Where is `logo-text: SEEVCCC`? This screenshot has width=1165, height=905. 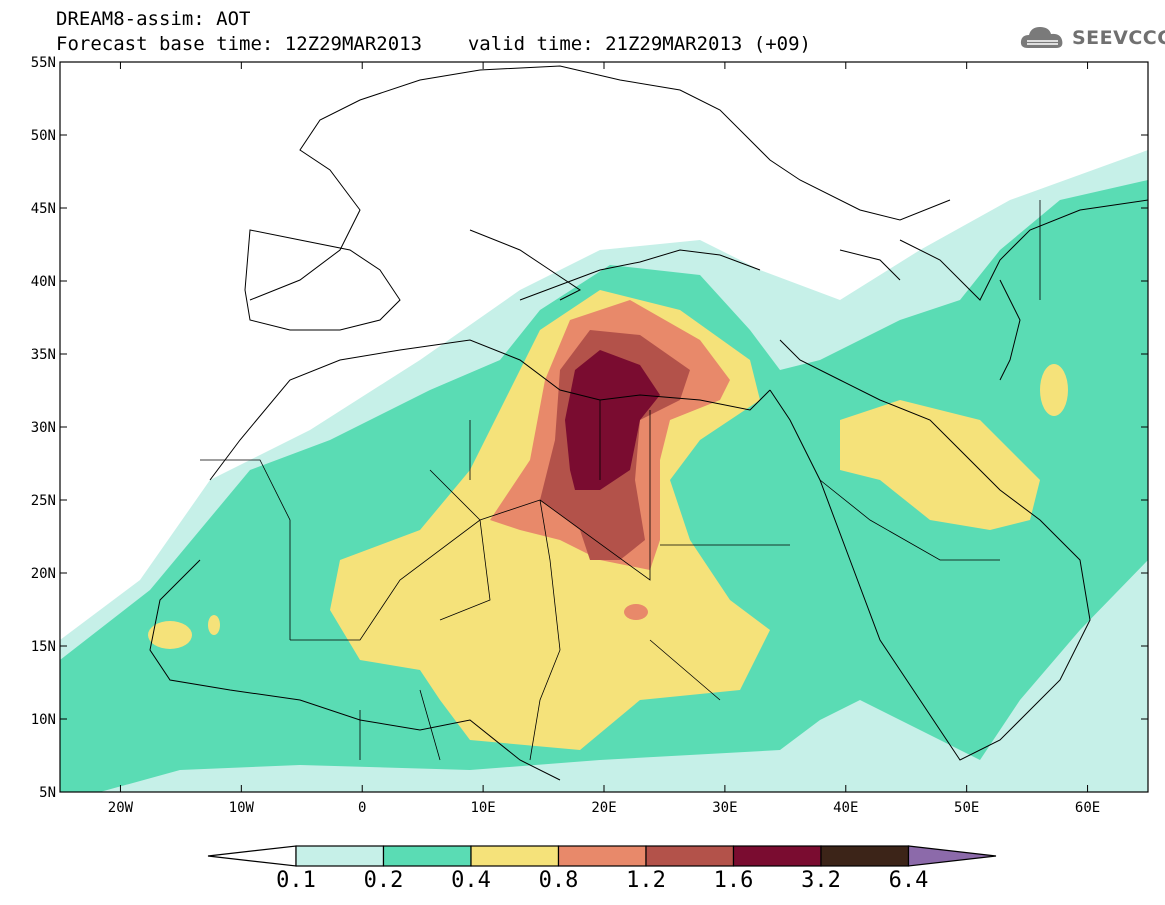 logo-text: SEEVCCC is located at coordinates (1118, 38).